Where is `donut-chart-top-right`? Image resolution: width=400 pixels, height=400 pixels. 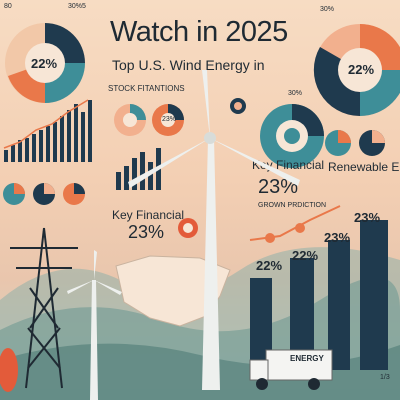 donut-chart-top-right is located at coordinates (356, 70).